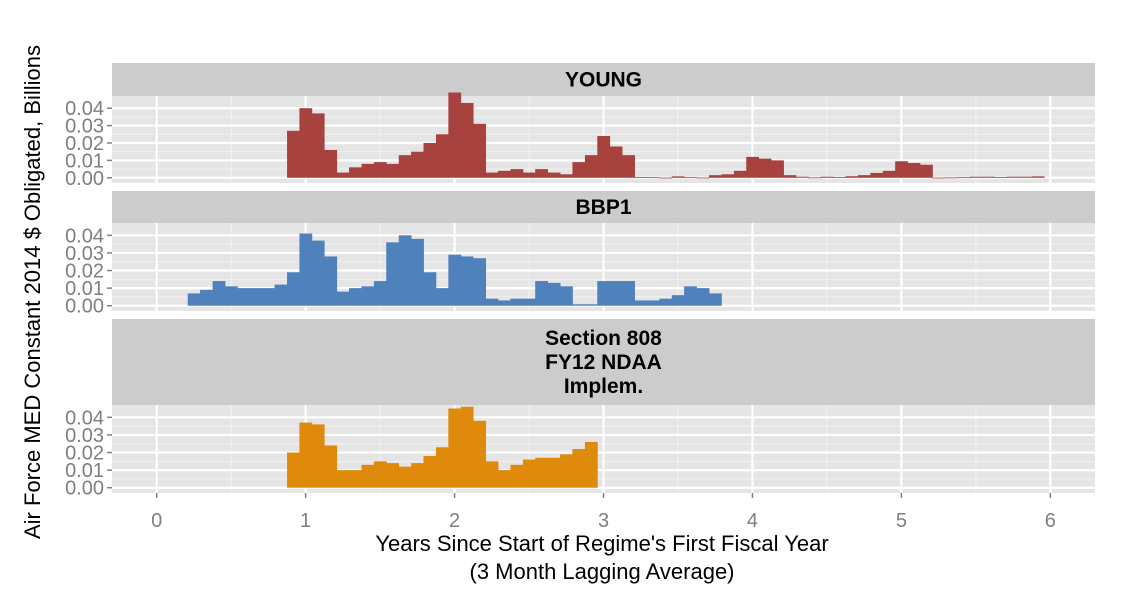 This screenshot has height=605, width=1125. Describe the element at coordinates (84, 144) in the screenshot. I see `y-tick-label: 0.02` at that location.